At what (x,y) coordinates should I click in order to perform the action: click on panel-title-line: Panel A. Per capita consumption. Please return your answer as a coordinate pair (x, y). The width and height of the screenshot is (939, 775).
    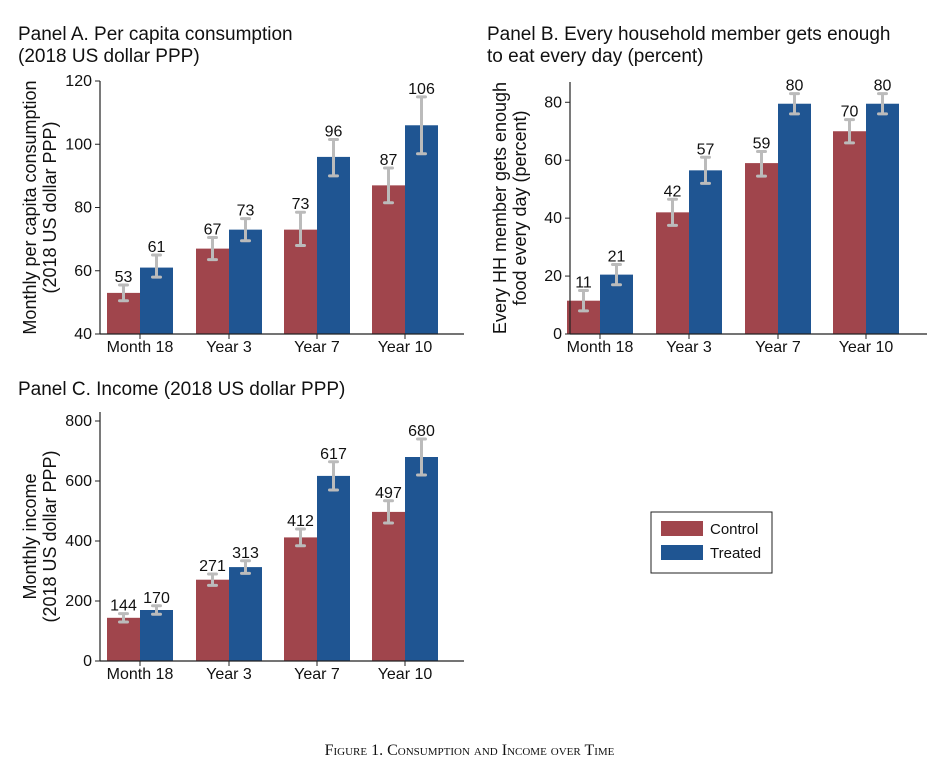
    Looking at the image, I should click on (155, 34).